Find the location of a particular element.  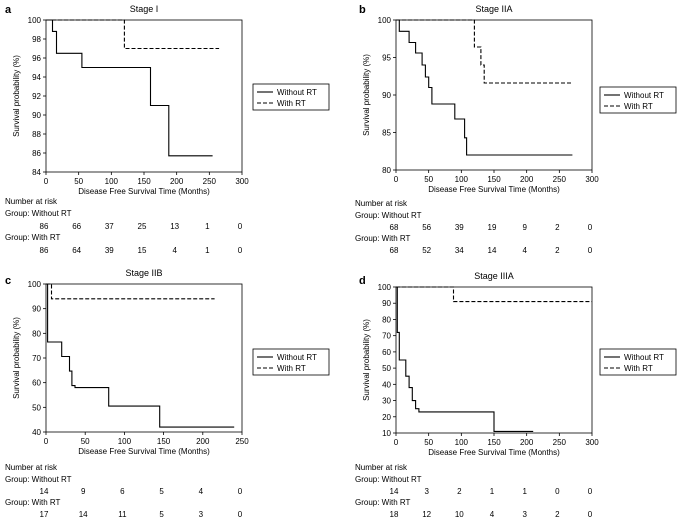

y-tick-label: 30 is located at coordinates (386, 401).